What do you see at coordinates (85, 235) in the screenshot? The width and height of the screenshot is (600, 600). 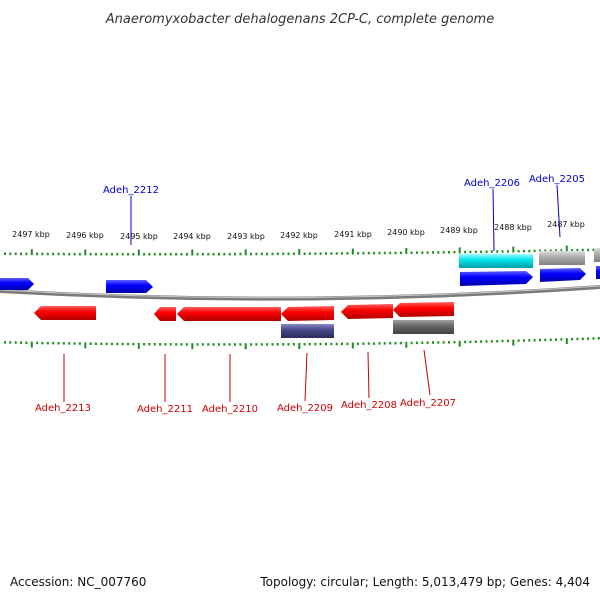 I see `ruler-label: 2496 kbp` at bounding box center [85, 235].